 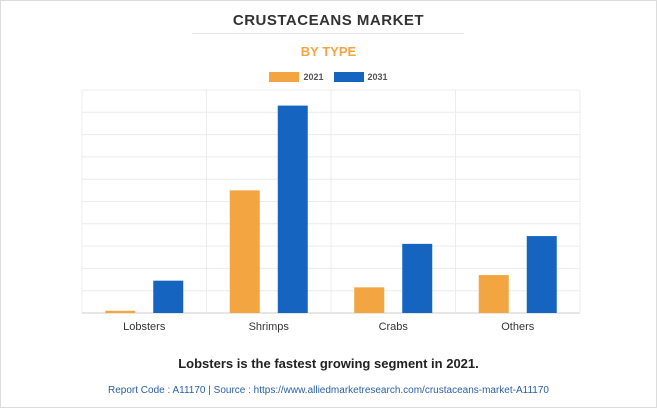 I want to click on legend-swatch-2031, so click(x=348, y=77).